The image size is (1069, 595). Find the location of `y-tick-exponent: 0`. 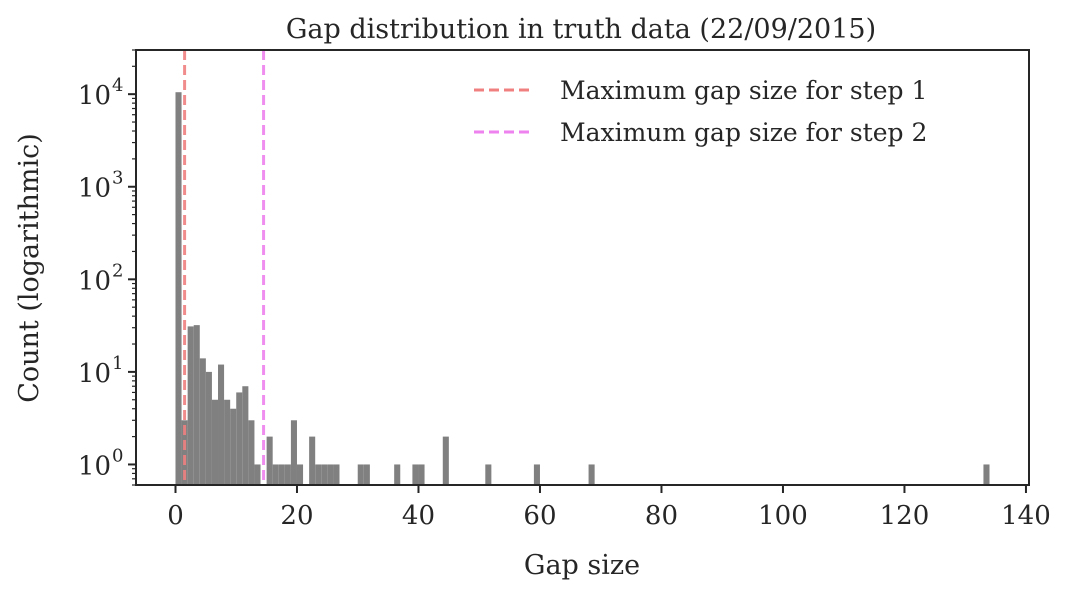

y-tick-exponent: 0 is located at coordinates (117, 455).